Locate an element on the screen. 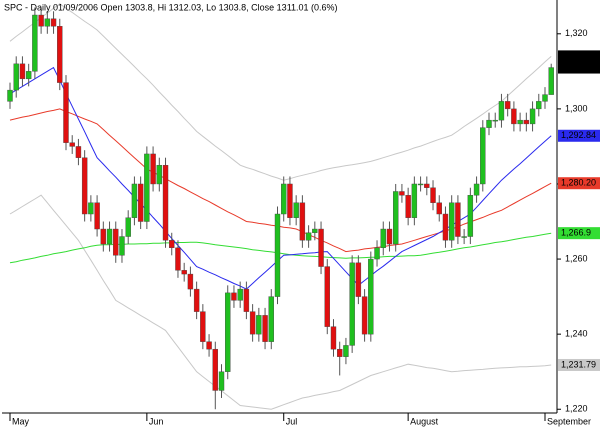 Image resolution: width=600 pixels, height=427 pixels. y-tick-label: 1,220 is located at coordinates (576, 409).